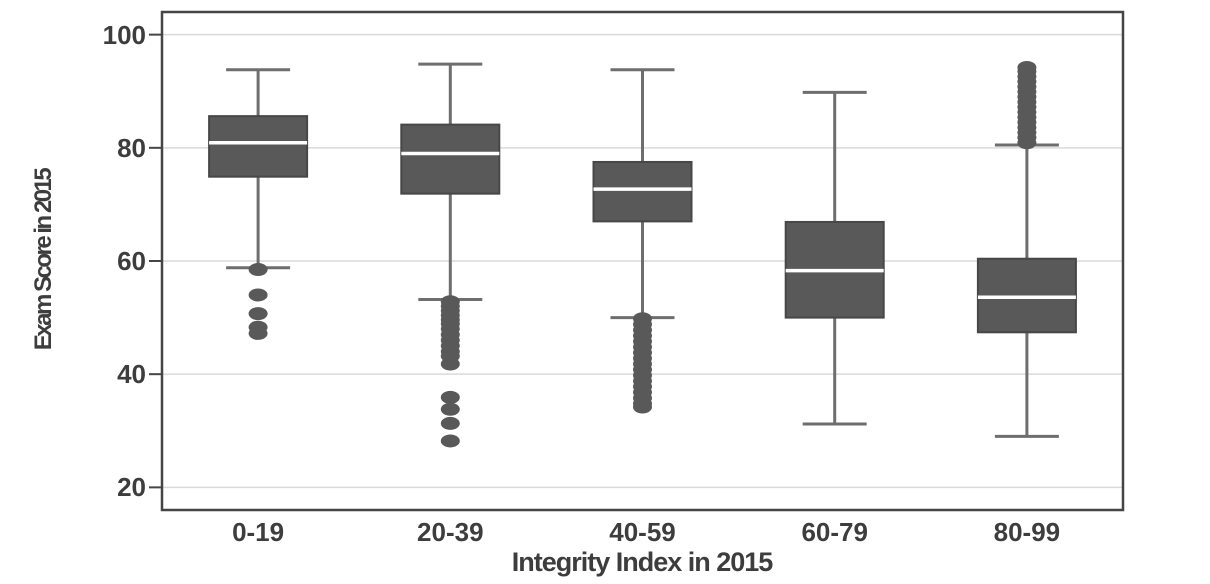 The width and height of the screenshot is (1210, 584). Describe the element at coordinates (834, 532) in the screenshot. I see `x-category-label: 60-79` at that location.